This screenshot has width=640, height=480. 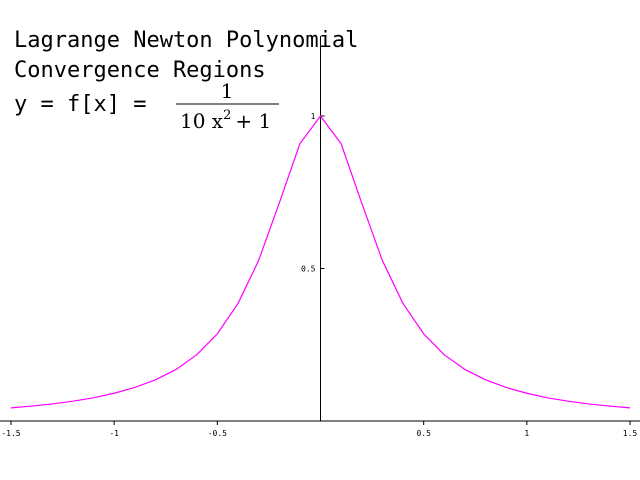 What do you see at coordinates (140, 70) in the screenshot?
I see `chart-title-line-2: Convergence Regions` at bounding box center [140, 70].